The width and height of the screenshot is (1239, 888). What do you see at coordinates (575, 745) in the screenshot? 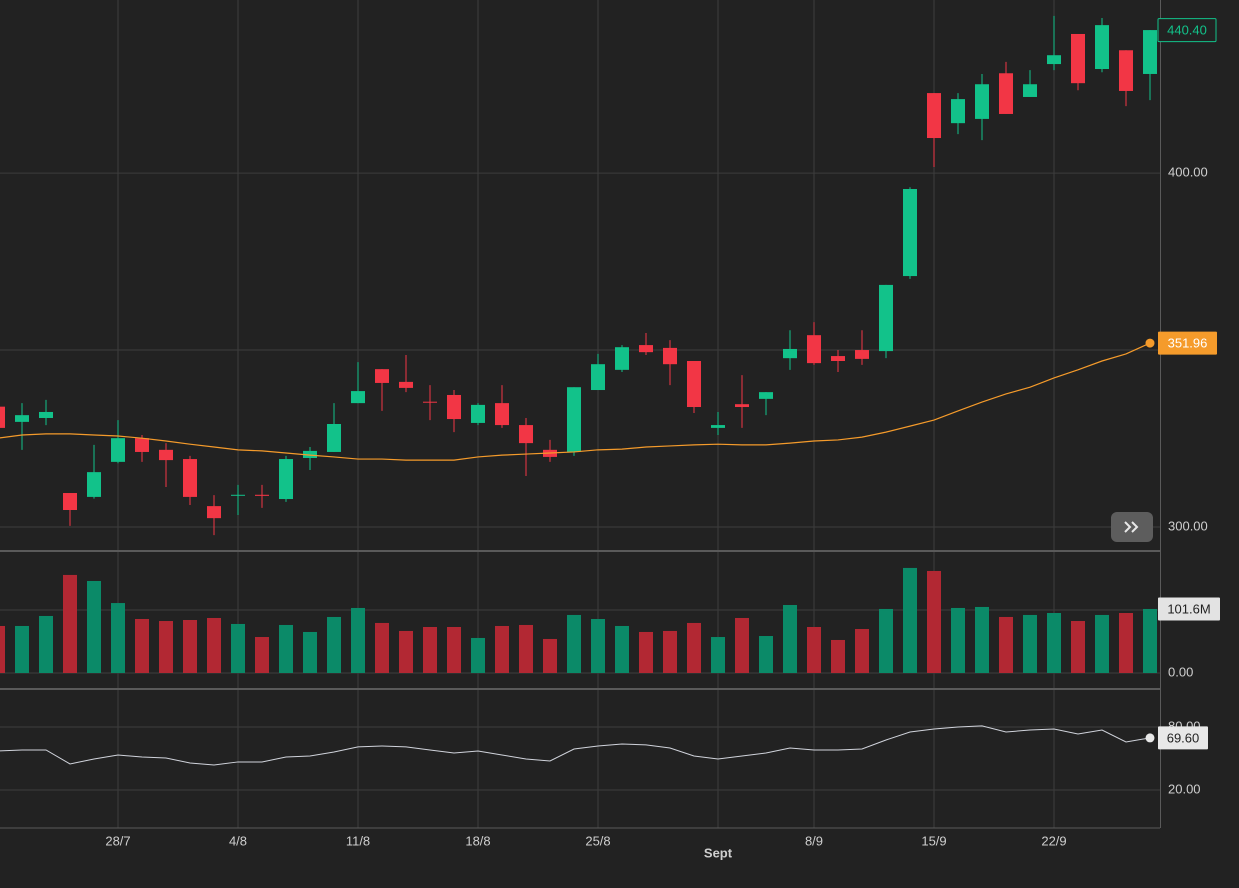
I see `indicator-line` at bounding box center [575, 745].